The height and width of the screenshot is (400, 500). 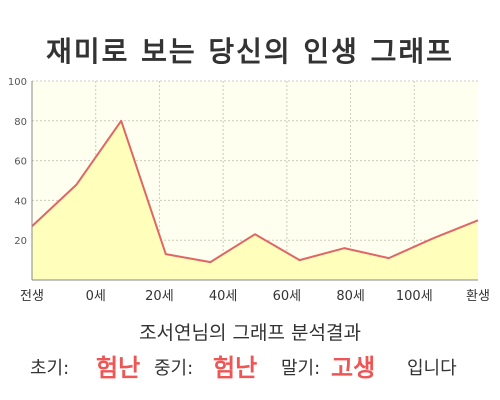 What do you see at coordinates (223, 296) in the screenshot?
I see `x-tick-label: 40세` at bounding box center [223, 296].